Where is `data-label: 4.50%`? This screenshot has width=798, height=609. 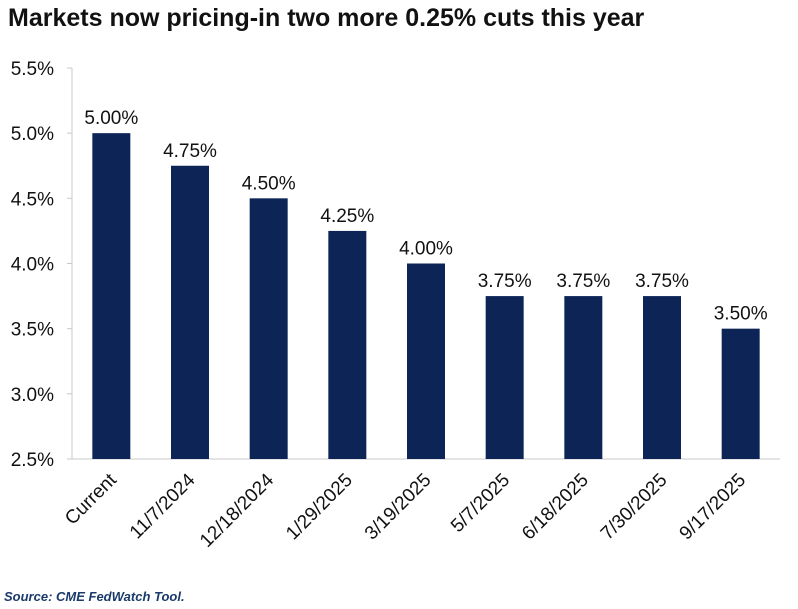
data-label: 4.50% is located at coordinates (269, 183).